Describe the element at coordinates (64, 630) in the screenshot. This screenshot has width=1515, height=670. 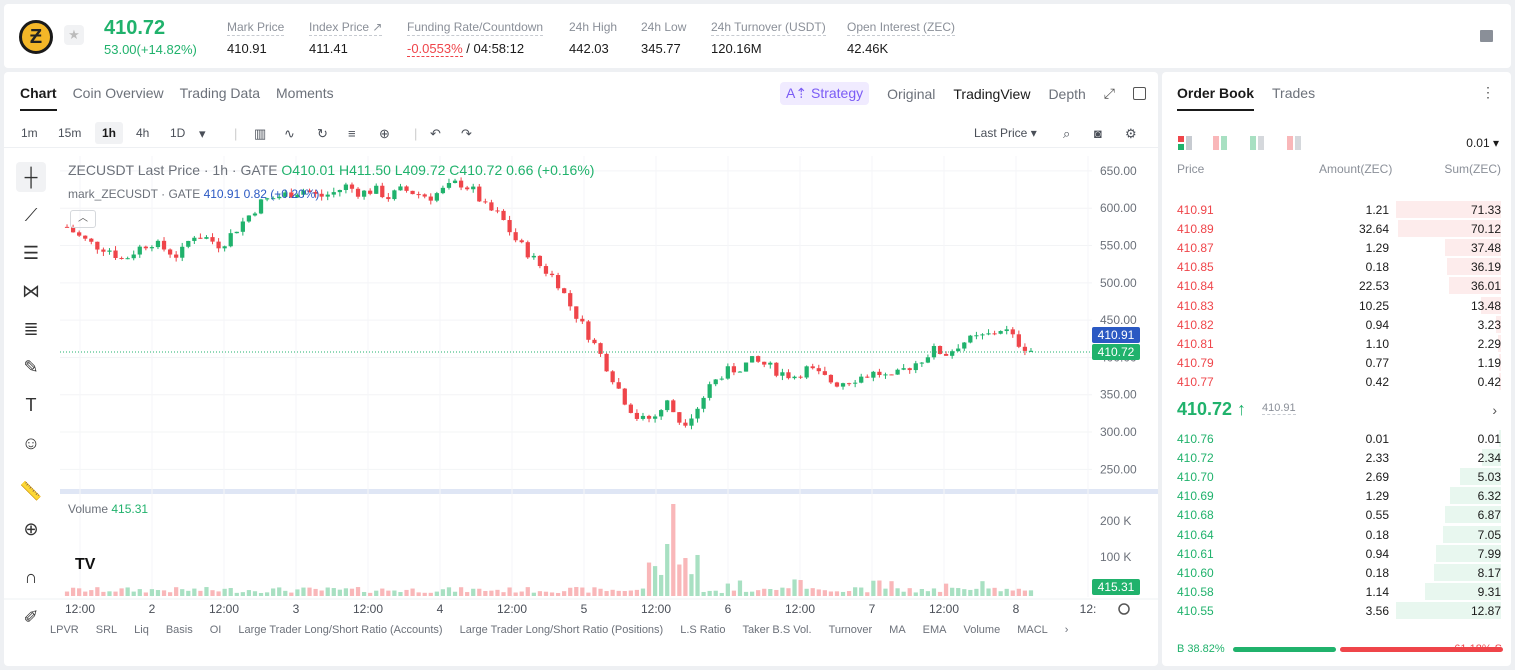
I see `indicator-item: LPVR` at that location.